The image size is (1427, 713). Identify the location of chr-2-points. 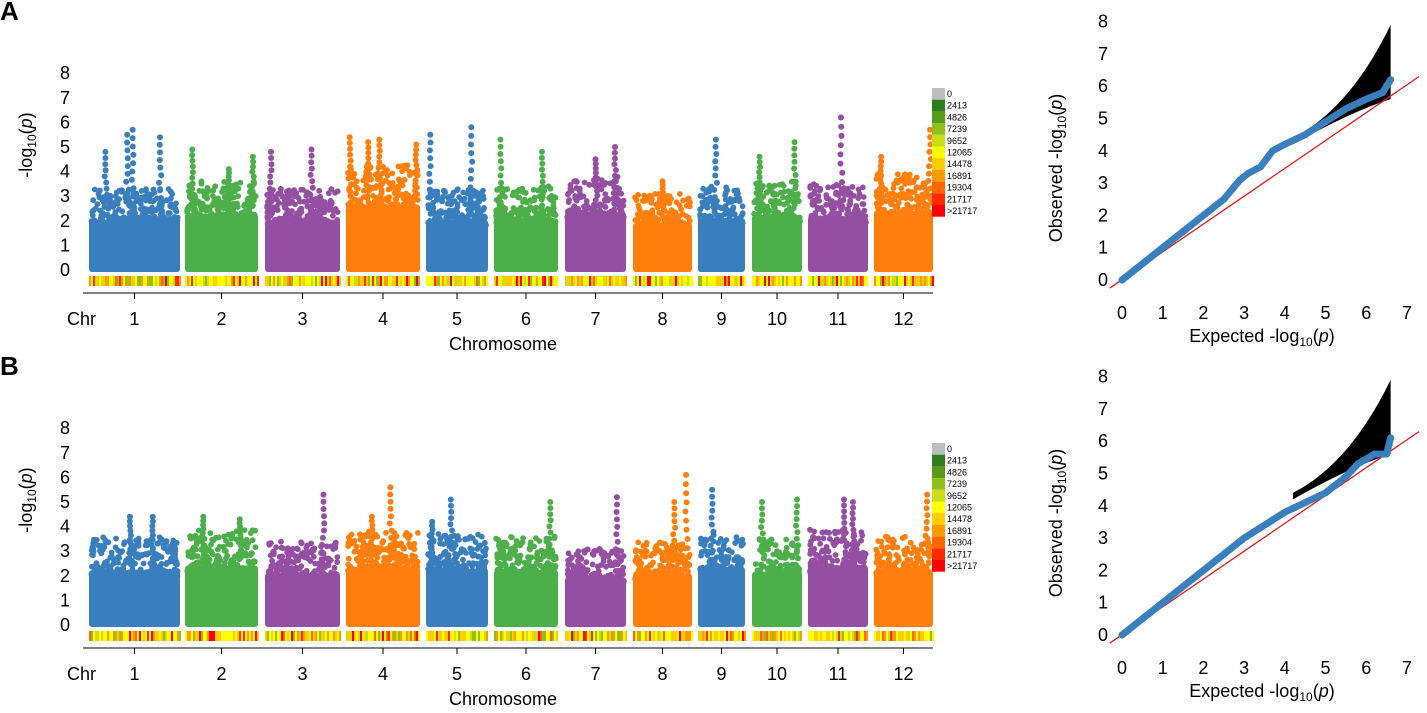
(221, 570).